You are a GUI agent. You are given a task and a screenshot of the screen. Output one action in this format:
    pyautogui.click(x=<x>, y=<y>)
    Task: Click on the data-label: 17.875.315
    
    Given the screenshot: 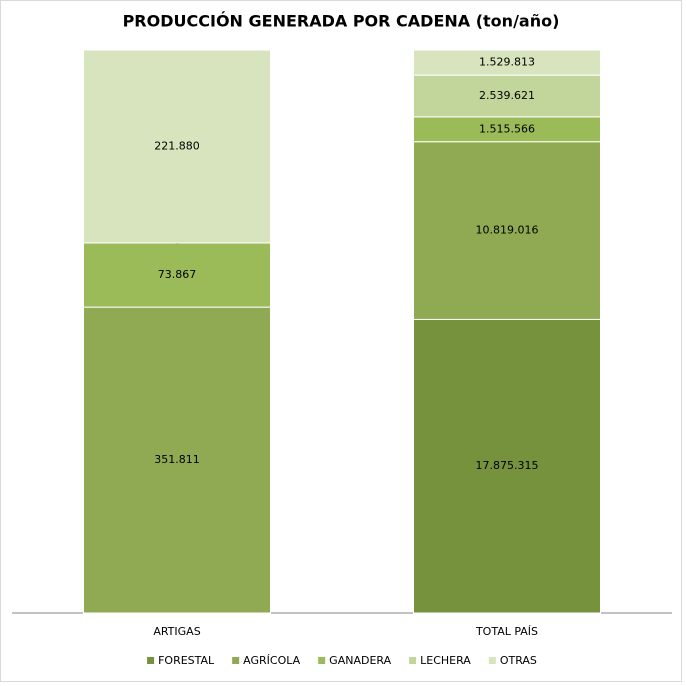 What is the action you would take?
    pyautogui.click(x=507, y=465)
    